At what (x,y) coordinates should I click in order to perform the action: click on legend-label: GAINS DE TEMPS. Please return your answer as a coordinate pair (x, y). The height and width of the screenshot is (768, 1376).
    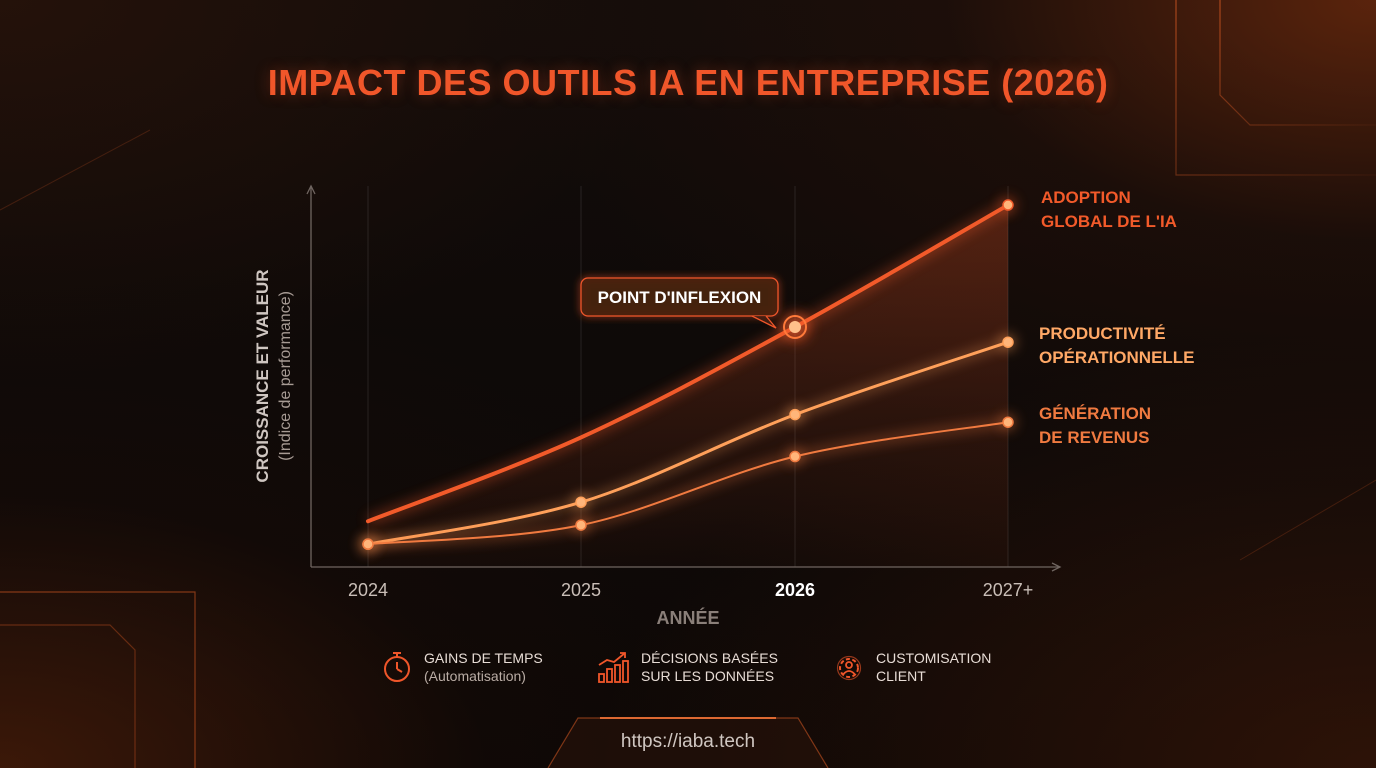
    Looking at the image, I should click on (483, 658).